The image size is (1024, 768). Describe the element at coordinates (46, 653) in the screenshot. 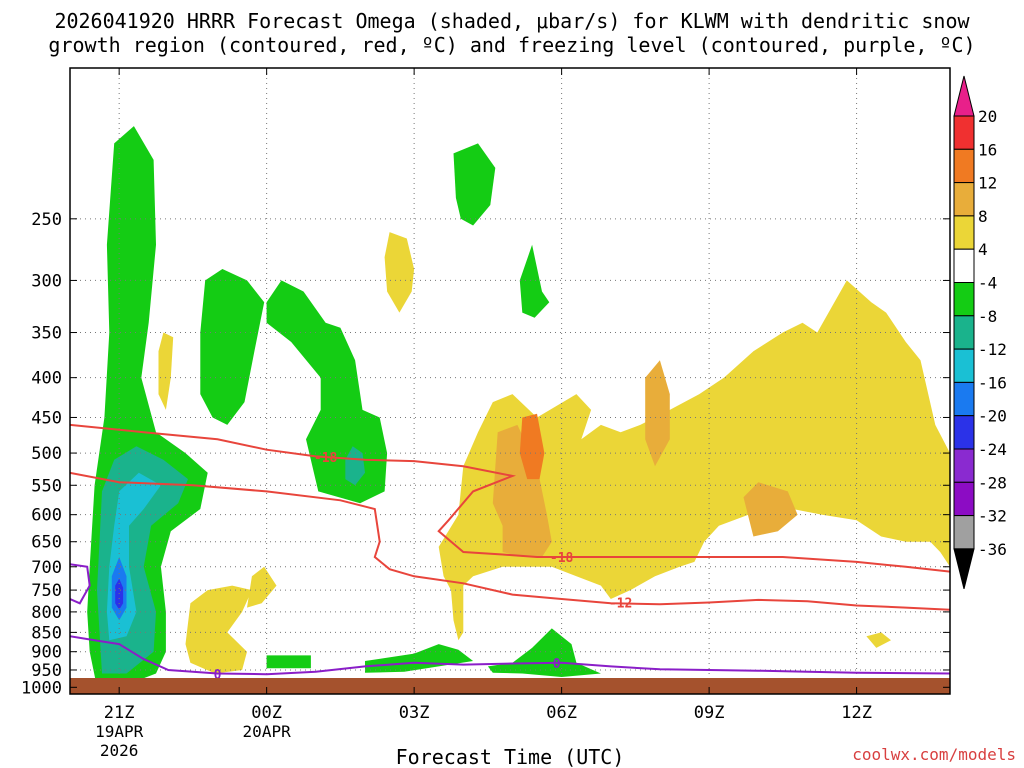

I see `y-tick-label-13: 900` at that location.